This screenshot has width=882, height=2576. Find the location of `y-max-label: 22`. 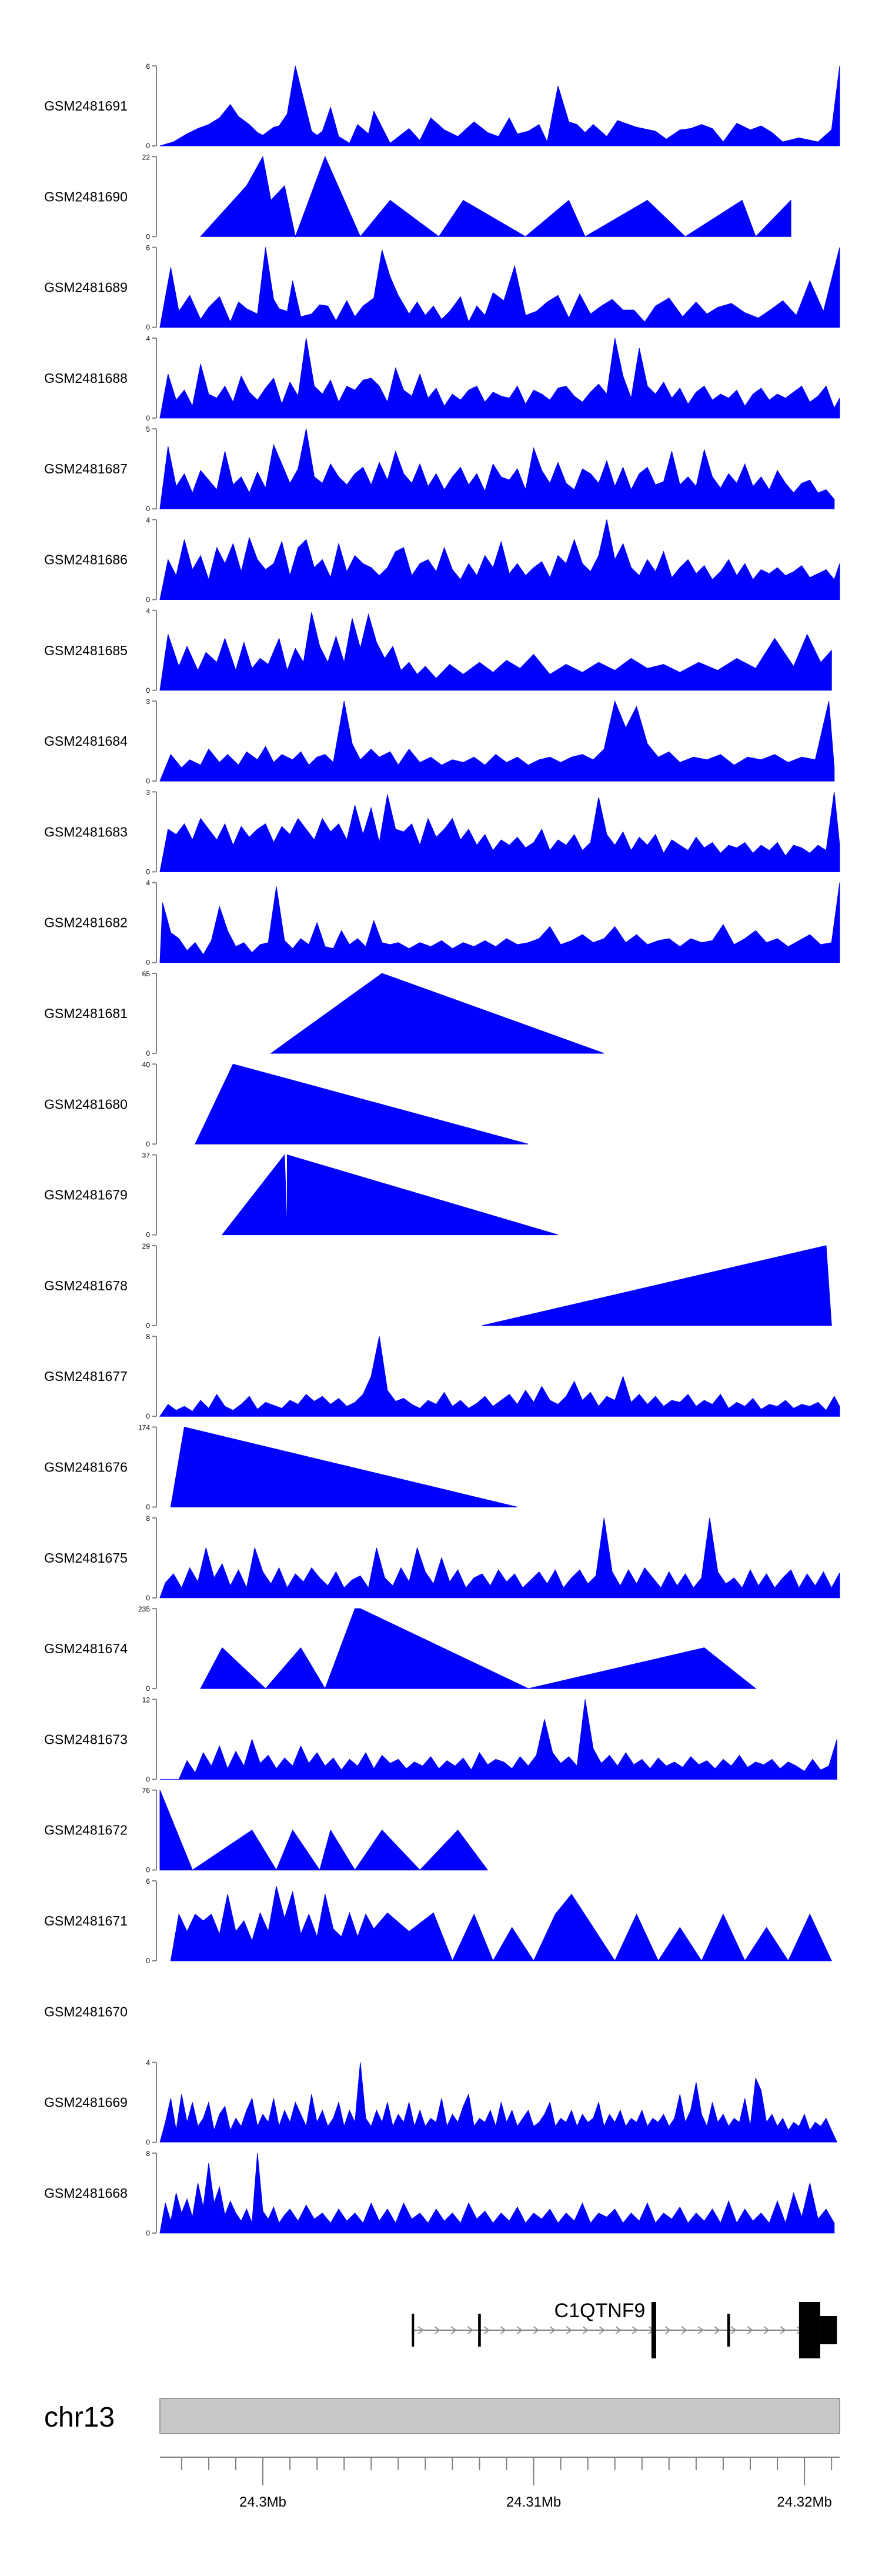

y-max-label: 22 is located at coordinates (146, 157).